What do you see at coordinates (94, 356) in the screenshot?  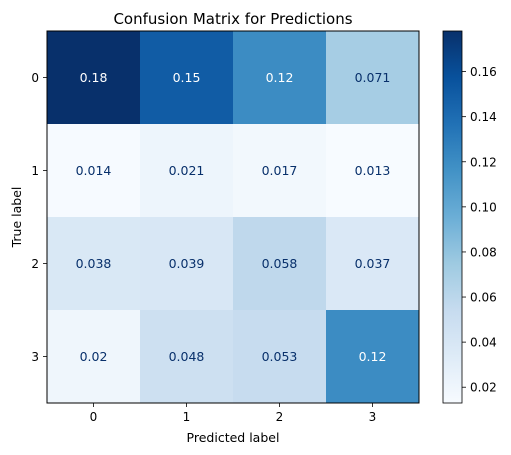 I see `cell-value-label: 0.02` at bounding box center [94, 356].